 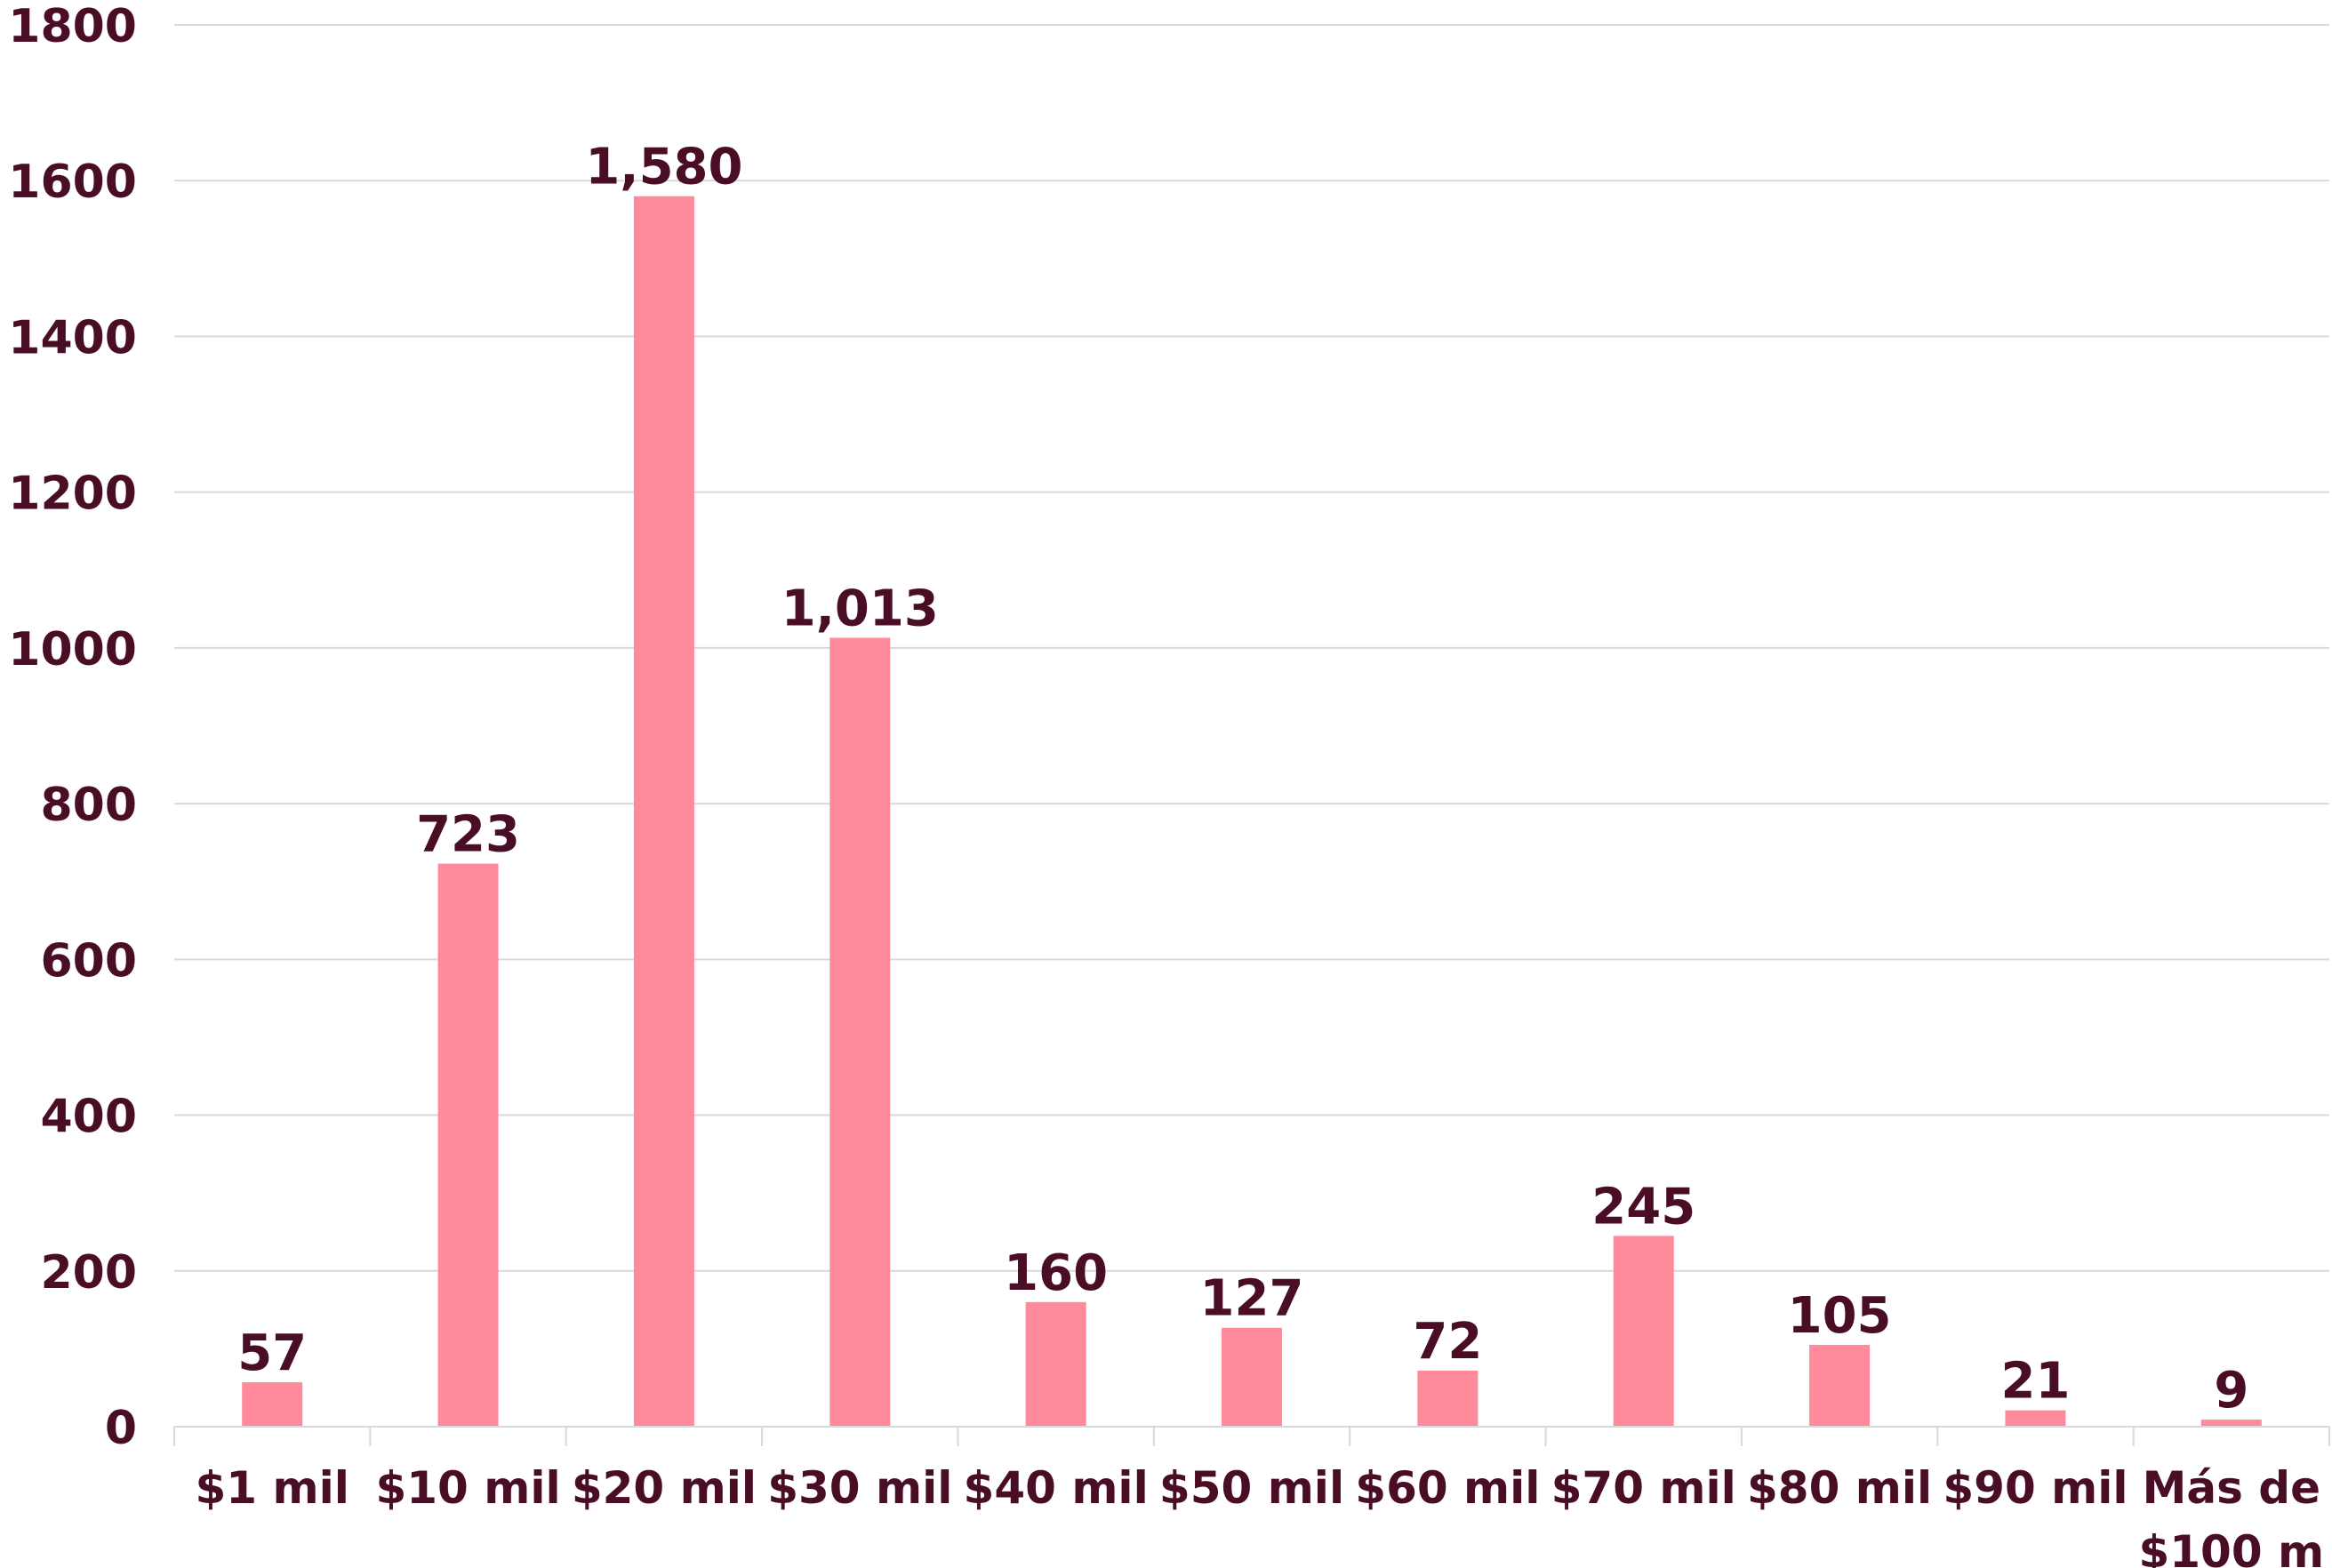 I want to click on y-tick-label: 1200, so click(x=72, y=494).